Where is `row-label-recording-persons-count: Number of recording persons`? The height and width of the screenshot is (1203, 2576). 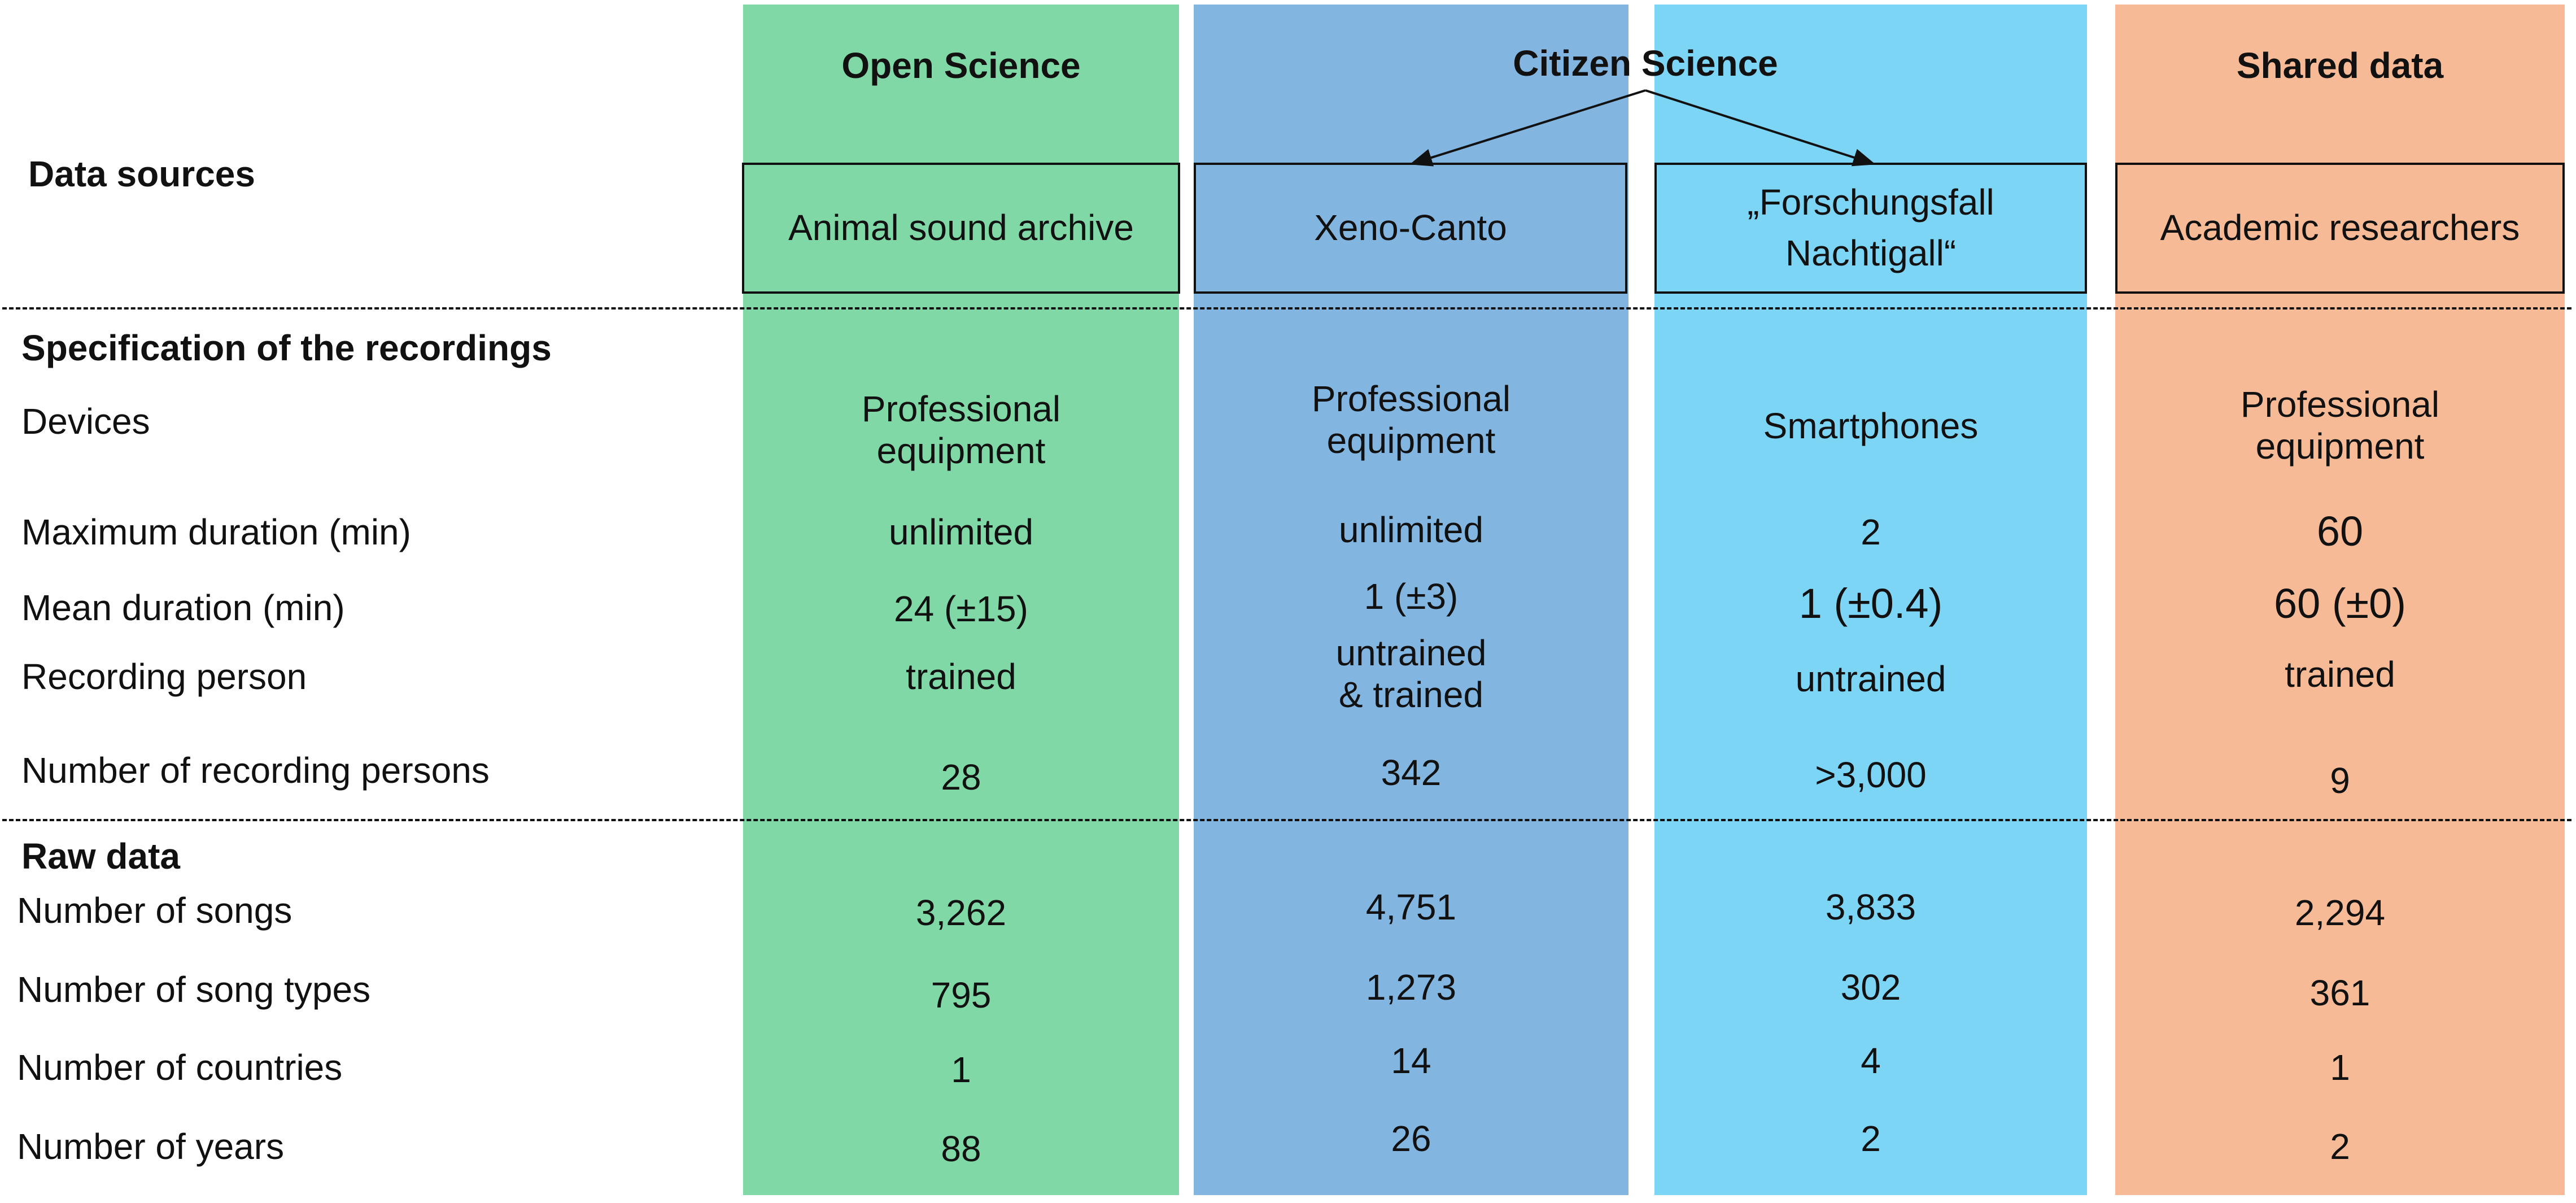 row-label-recording-persons-count: Number of recording persons is located at coordinates (256, 771).